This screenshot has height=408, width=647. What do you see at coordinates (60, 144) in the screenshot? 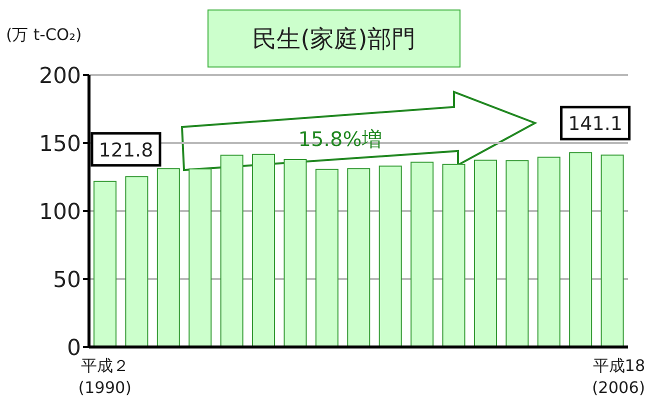
I see `y-tick-label: 150` at bounding box center [60, 144].